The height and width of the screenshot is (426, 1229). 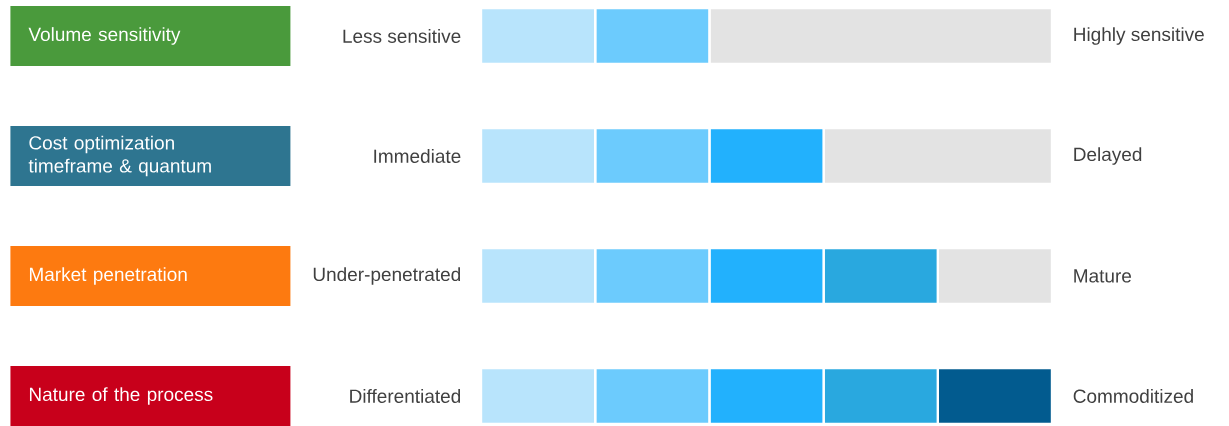 I want to click on text: Under-penetrated, so click(x=387, y=276).